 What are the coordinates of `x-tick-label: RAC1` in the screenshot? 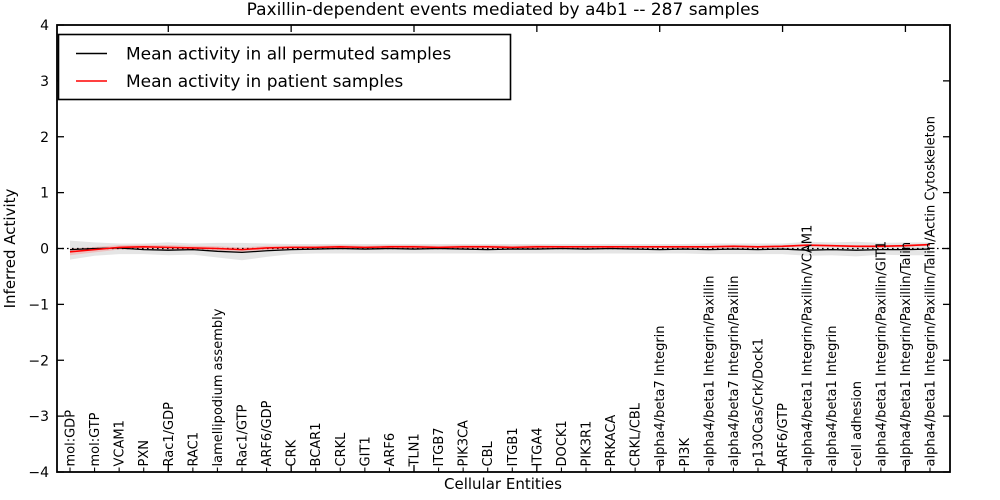 It's located at (193, 449).